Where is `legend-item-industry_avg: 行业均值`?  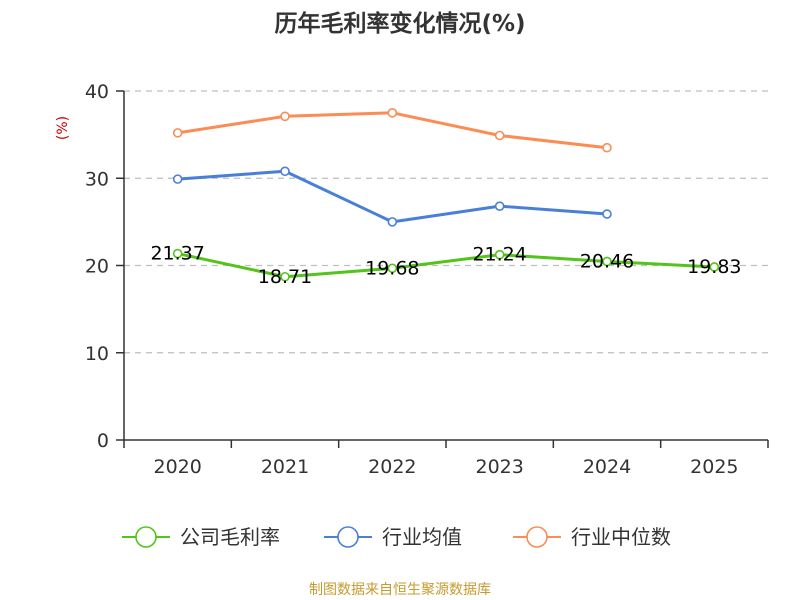 legend-item-industry_avg: 行业均值 is located at coordinates (393, 537).